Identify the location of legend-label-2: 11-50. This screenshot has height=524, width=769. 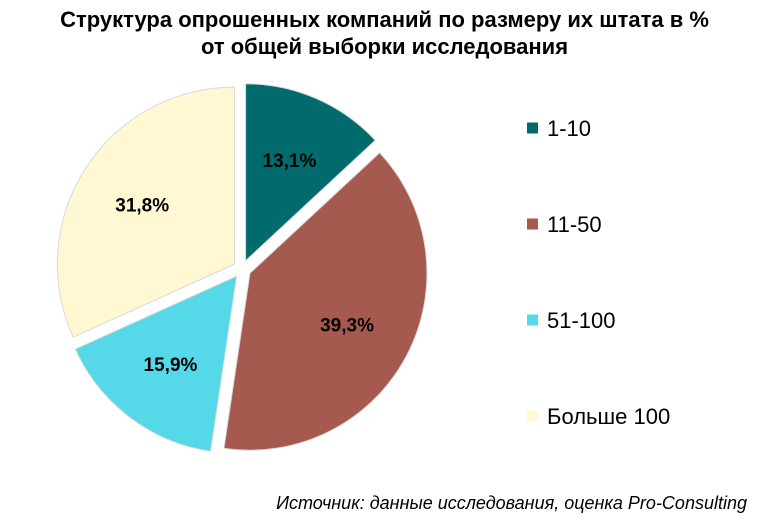
(574, 224).